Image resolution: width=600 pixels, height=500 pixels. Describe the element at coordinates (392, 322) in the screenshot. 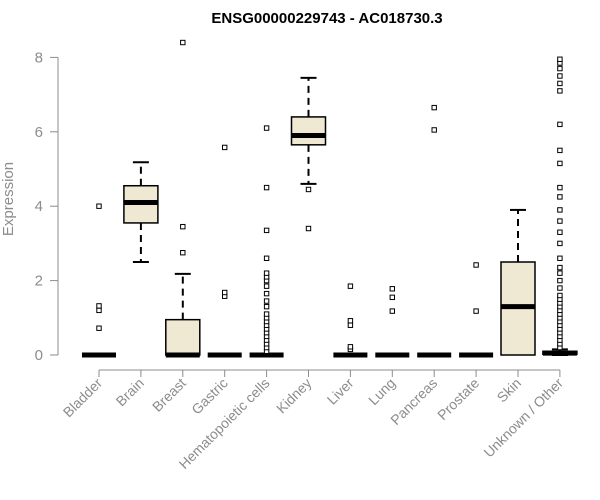

I see `box-lung` at that location.